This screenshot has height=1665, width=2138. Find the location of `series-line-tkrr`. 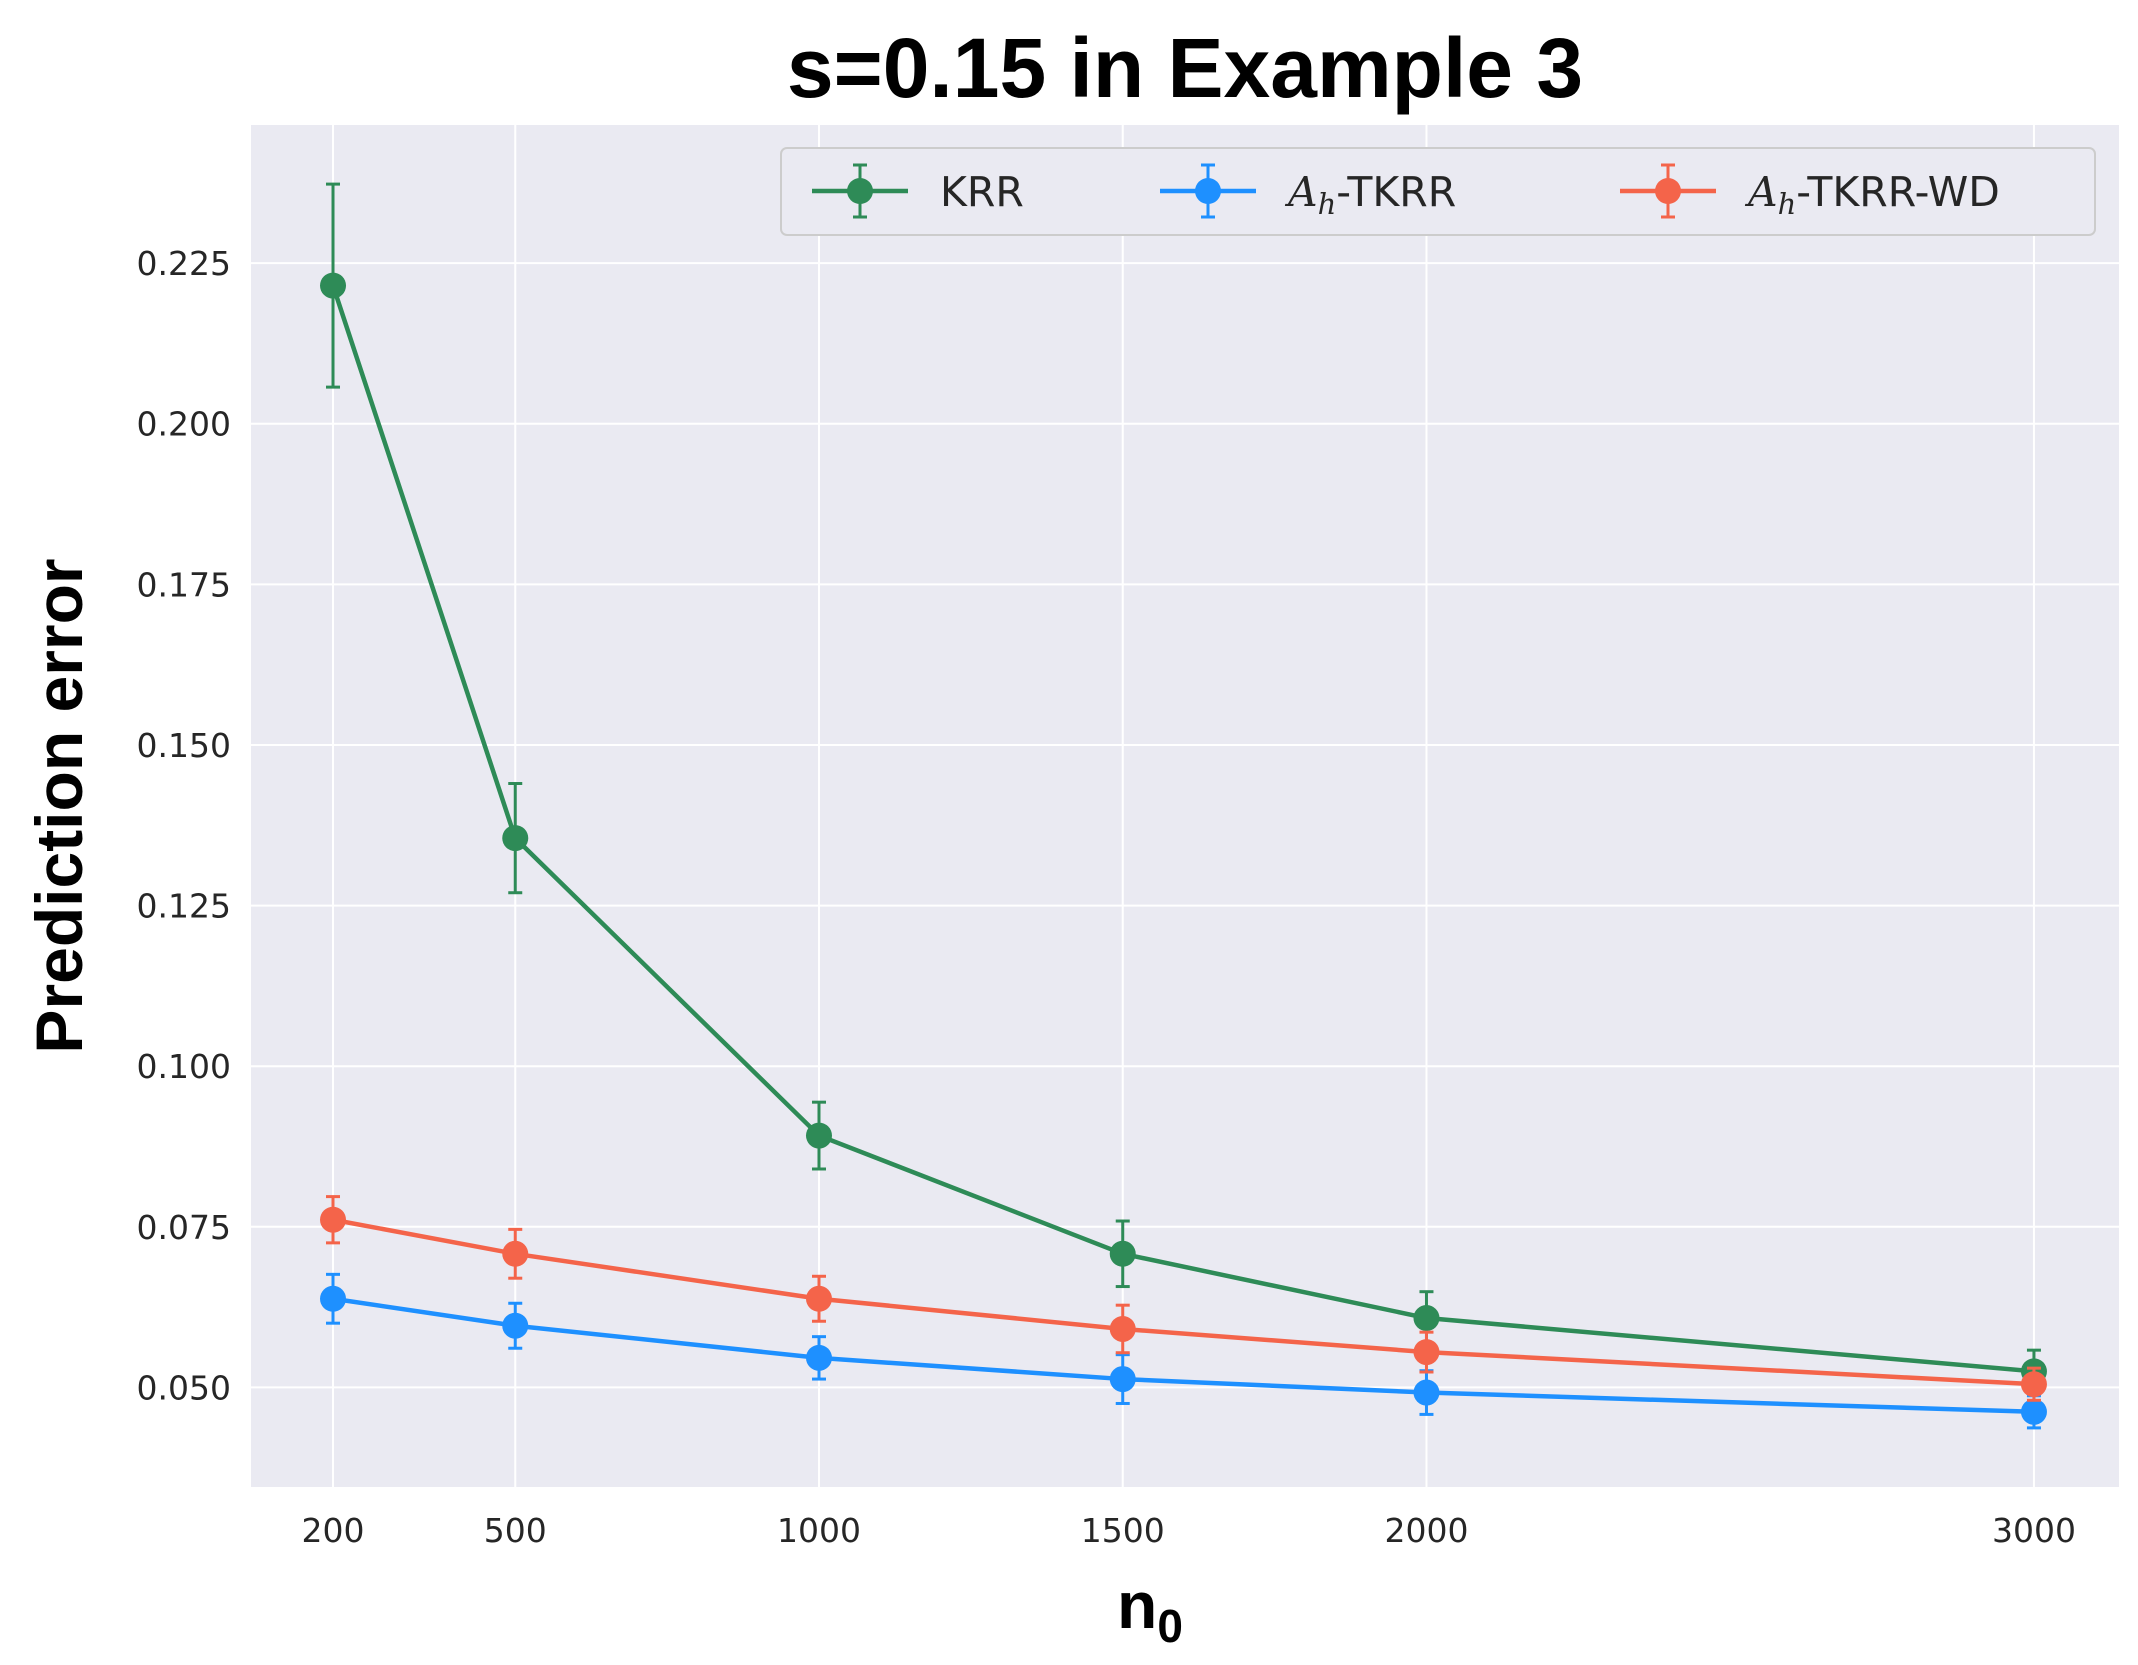

series-line-tkrr is located at coordinates (1183, 1355).